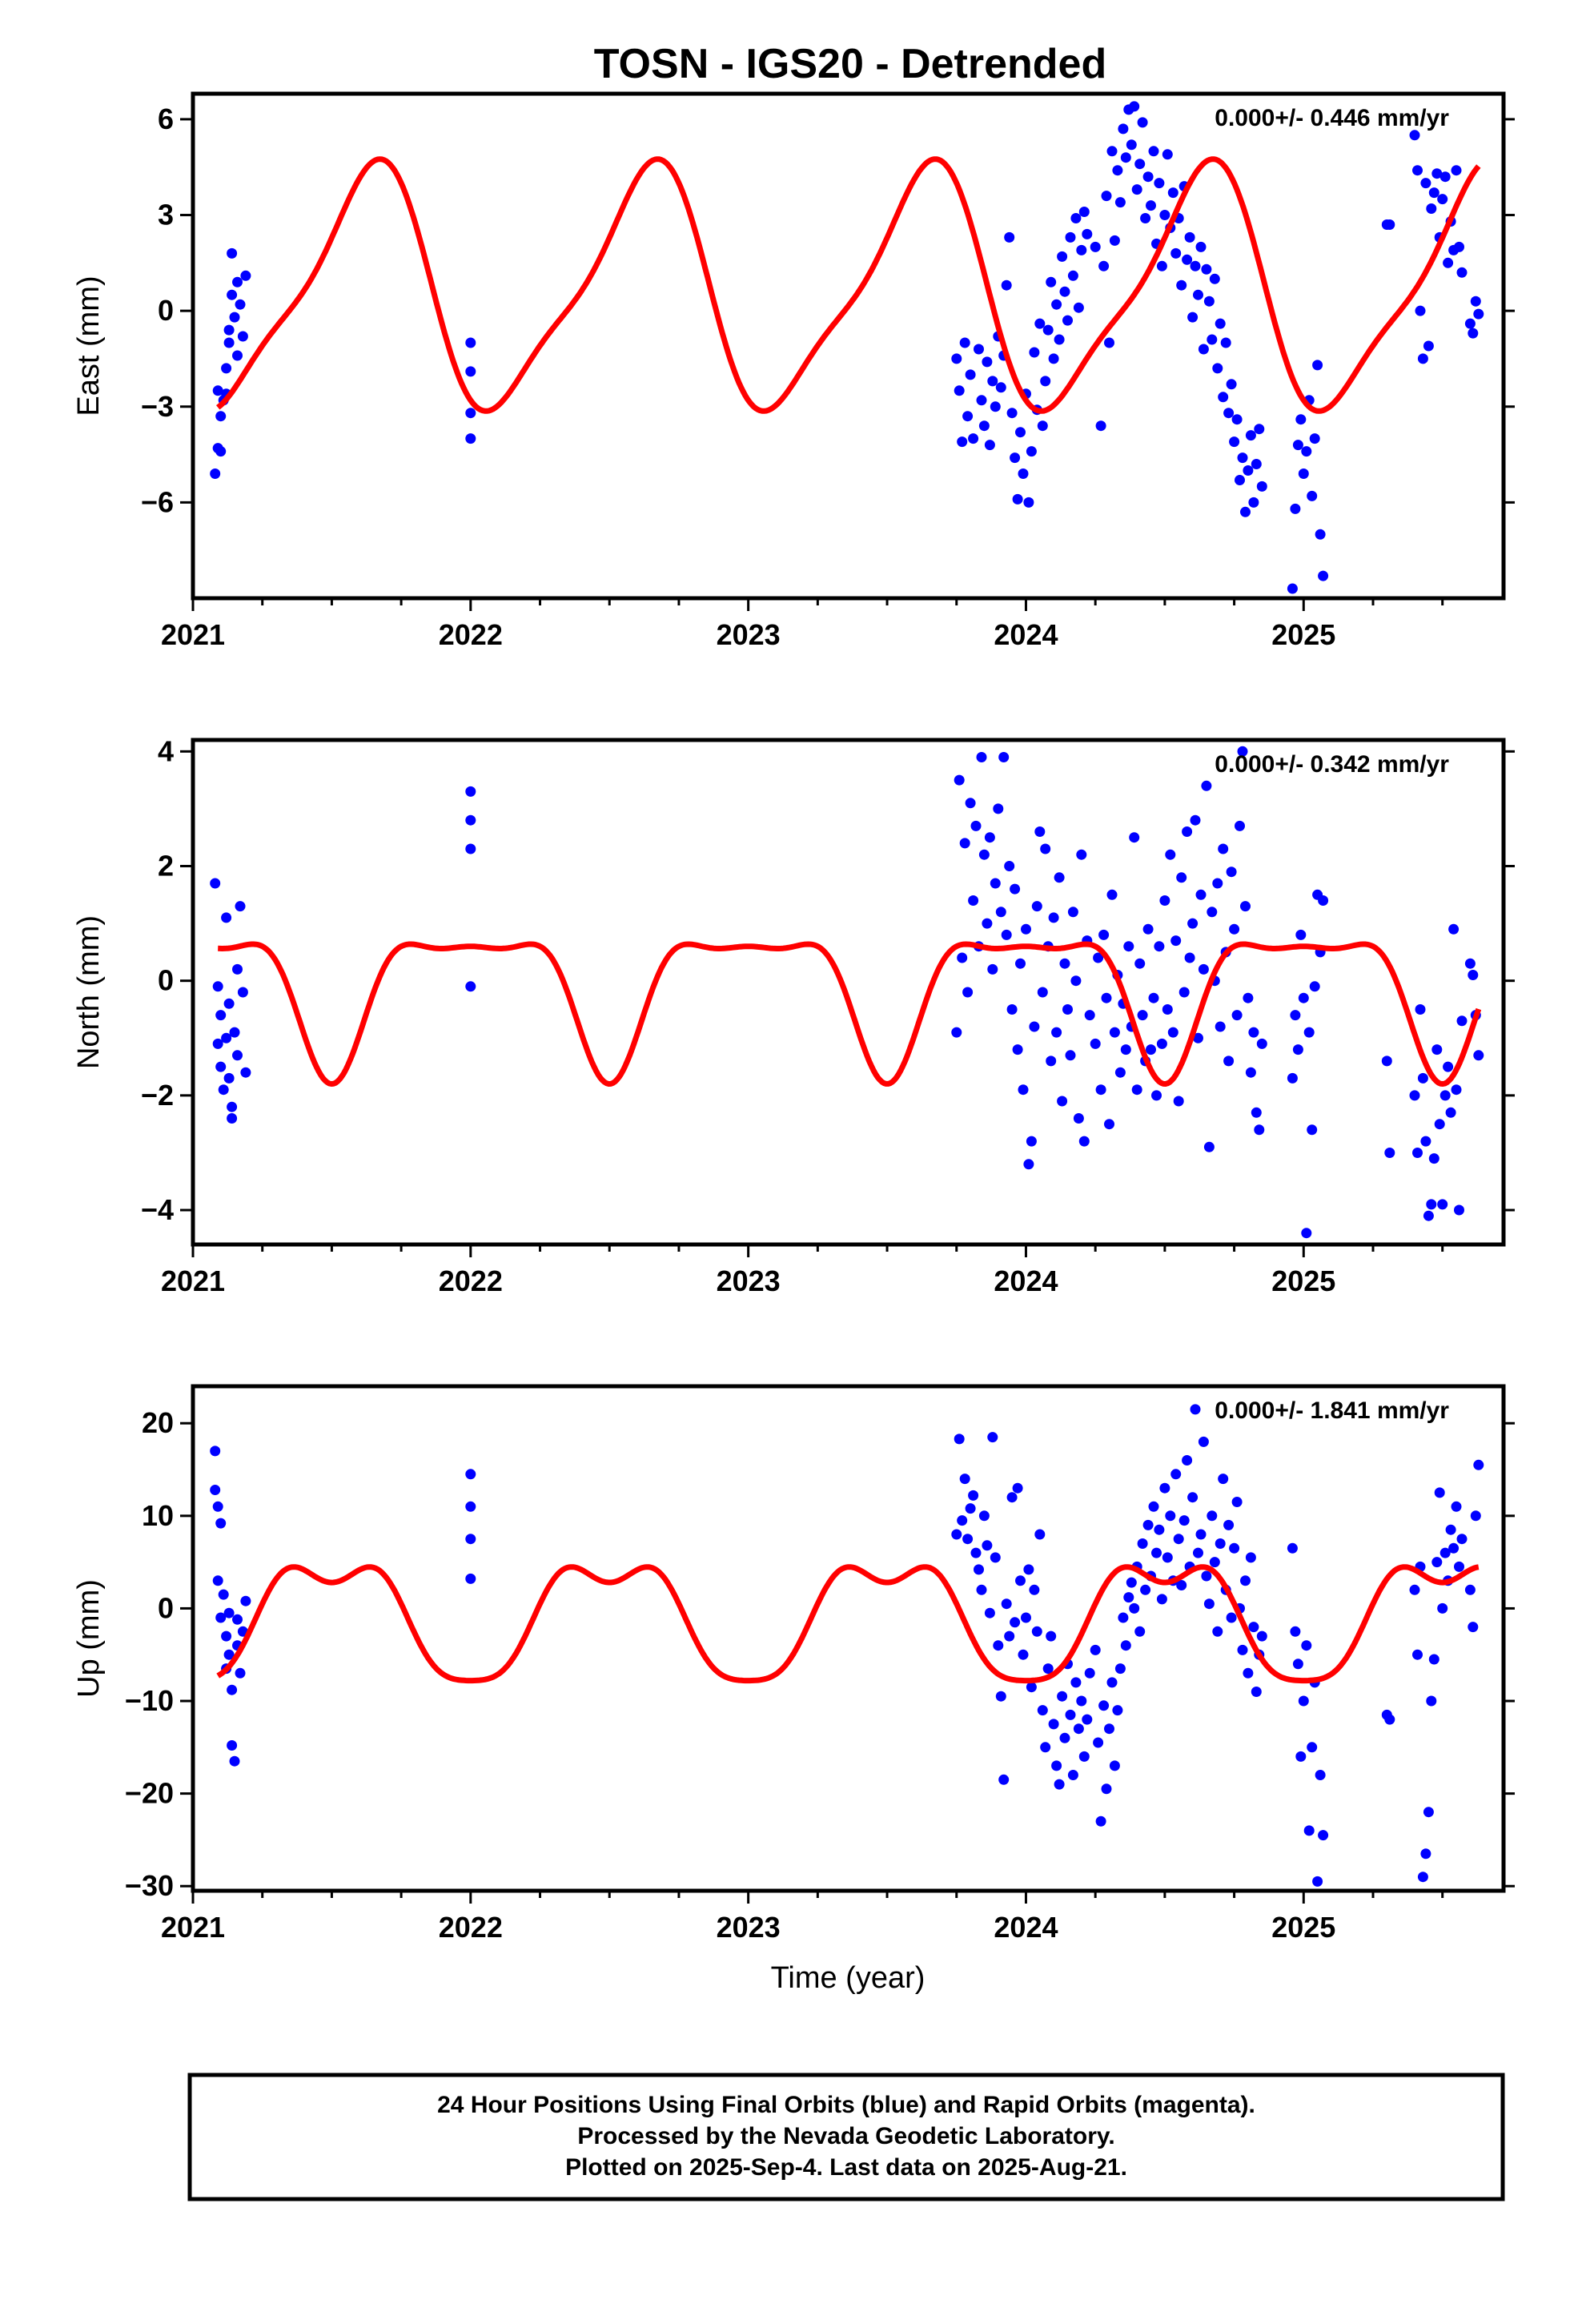 The width and height of the screenshot is (1582, 2324). Describe the element at coordinates (149, 1793) in the screenshot. I see `y-tick-label: −20` at that location.